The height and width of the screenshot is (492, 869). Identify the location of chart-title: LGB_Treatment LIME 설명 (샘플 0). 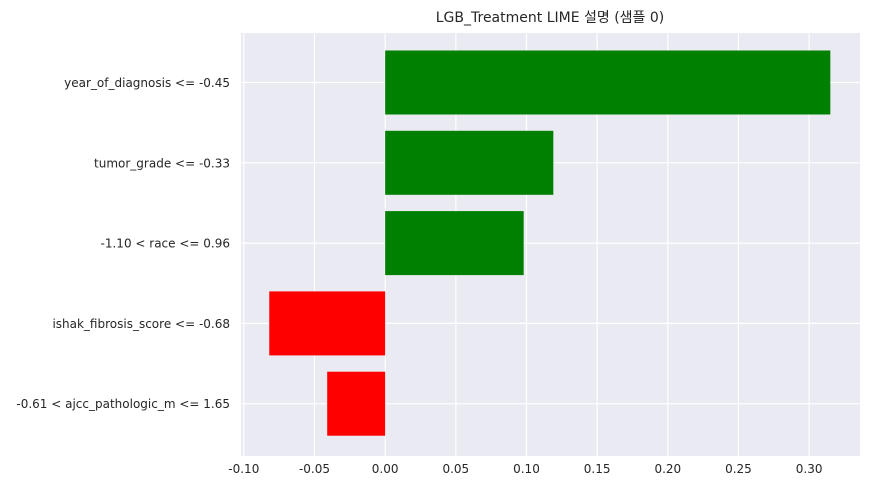
(550, 18).